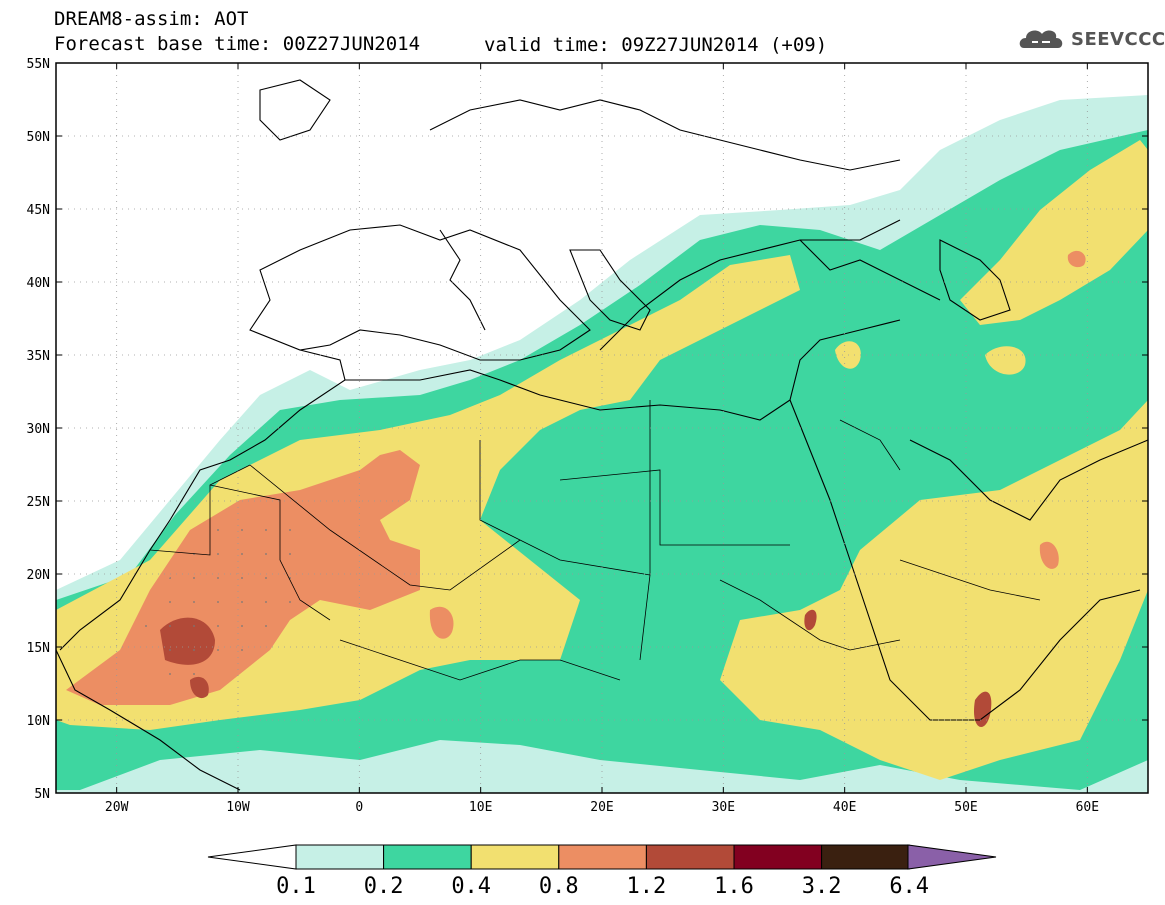  Describe the element at coordinates (1054, 232) in the screenshot. I see `aot-level-0.4-caspian` at that location.